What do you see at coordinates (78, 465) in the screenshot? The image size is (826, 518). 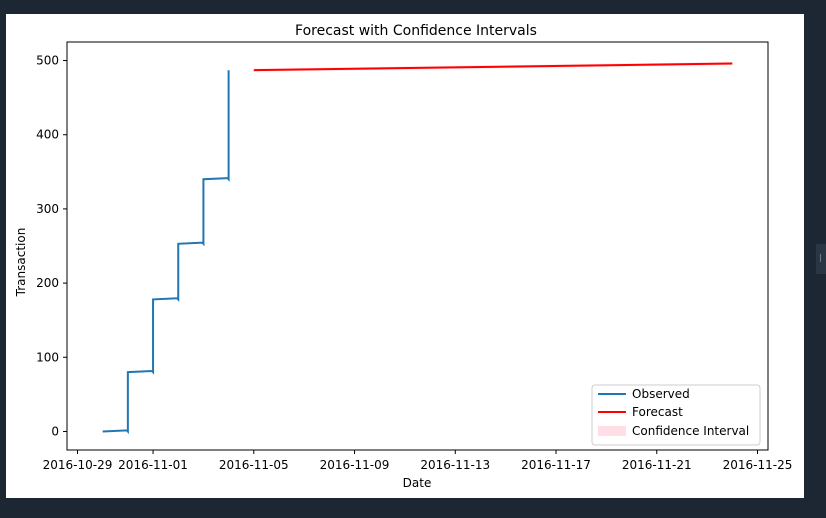 I see `x-tick-label: 2016-10-29` at bounding box center [78, 465].